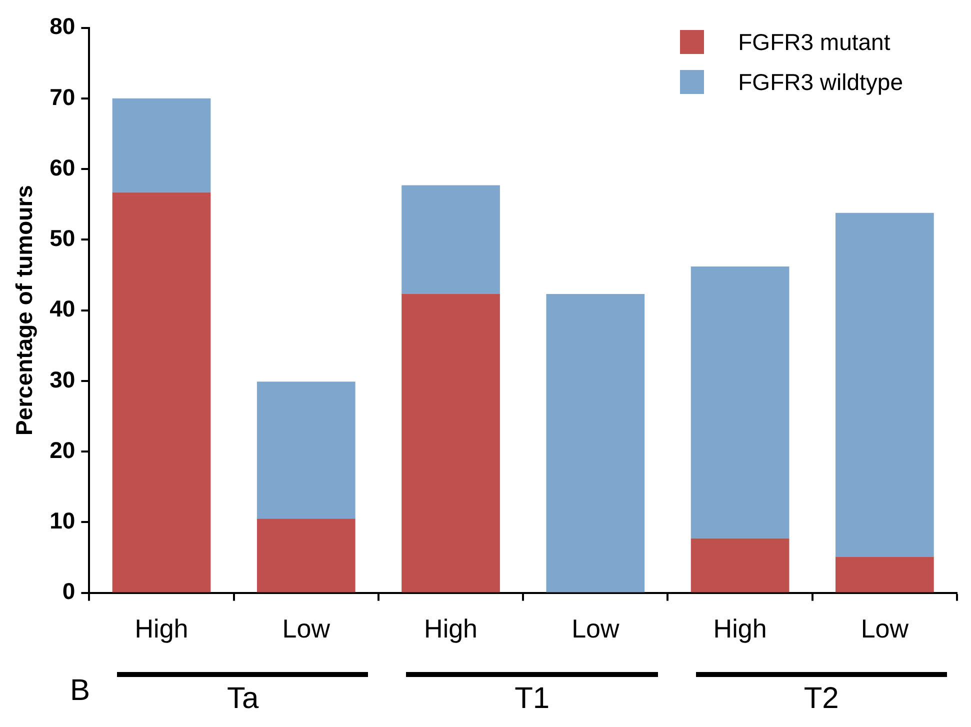 This screenshot has height=727, width=971. What do you see at coordinates (69, 591) in the screenshot?
I see `y-tick-label: 0` at bounding box center [69, 591].